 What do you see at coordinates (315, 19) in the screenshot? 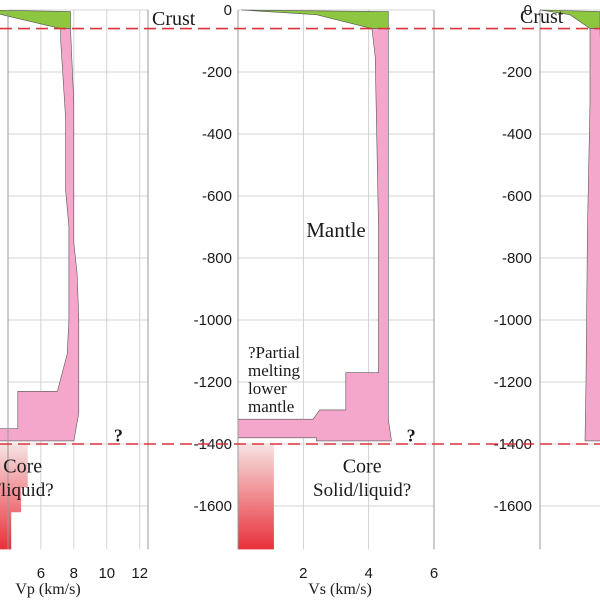
I see `crust-region-Vs` at bounding box center [315, 19].